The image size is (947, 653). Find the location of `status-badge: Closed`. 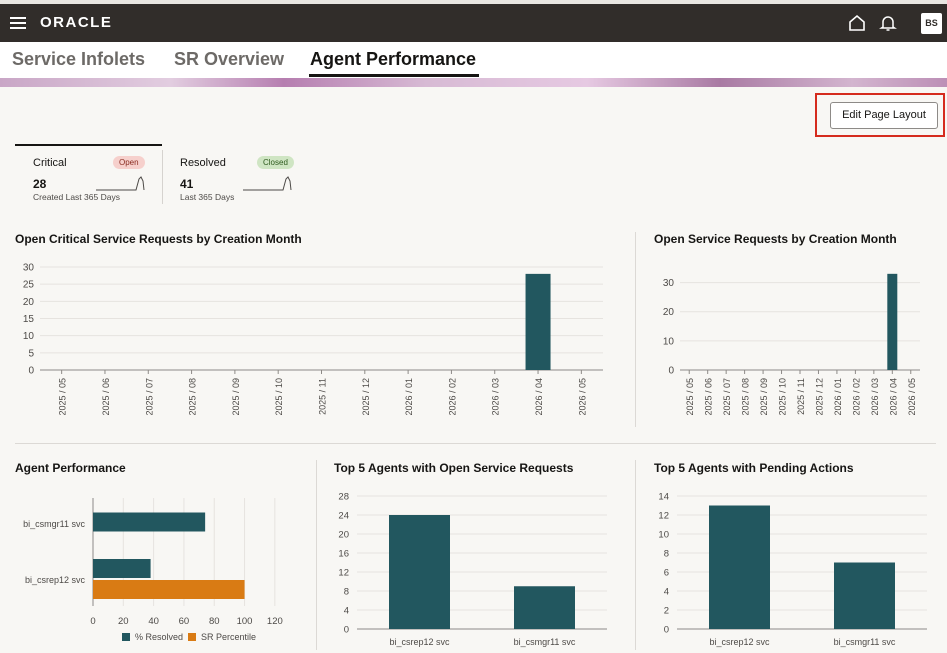

status-badge: Closed is located at coordinates (275, 162).